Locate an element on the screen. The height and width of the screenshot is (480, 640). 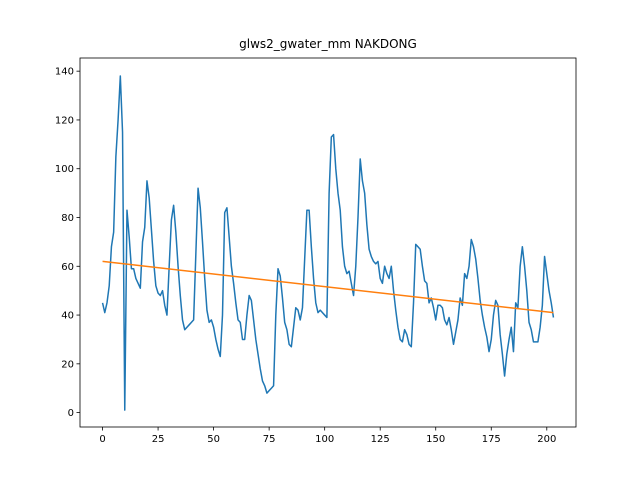
y-tick-label: 140 is located at coordinates (64, 72).